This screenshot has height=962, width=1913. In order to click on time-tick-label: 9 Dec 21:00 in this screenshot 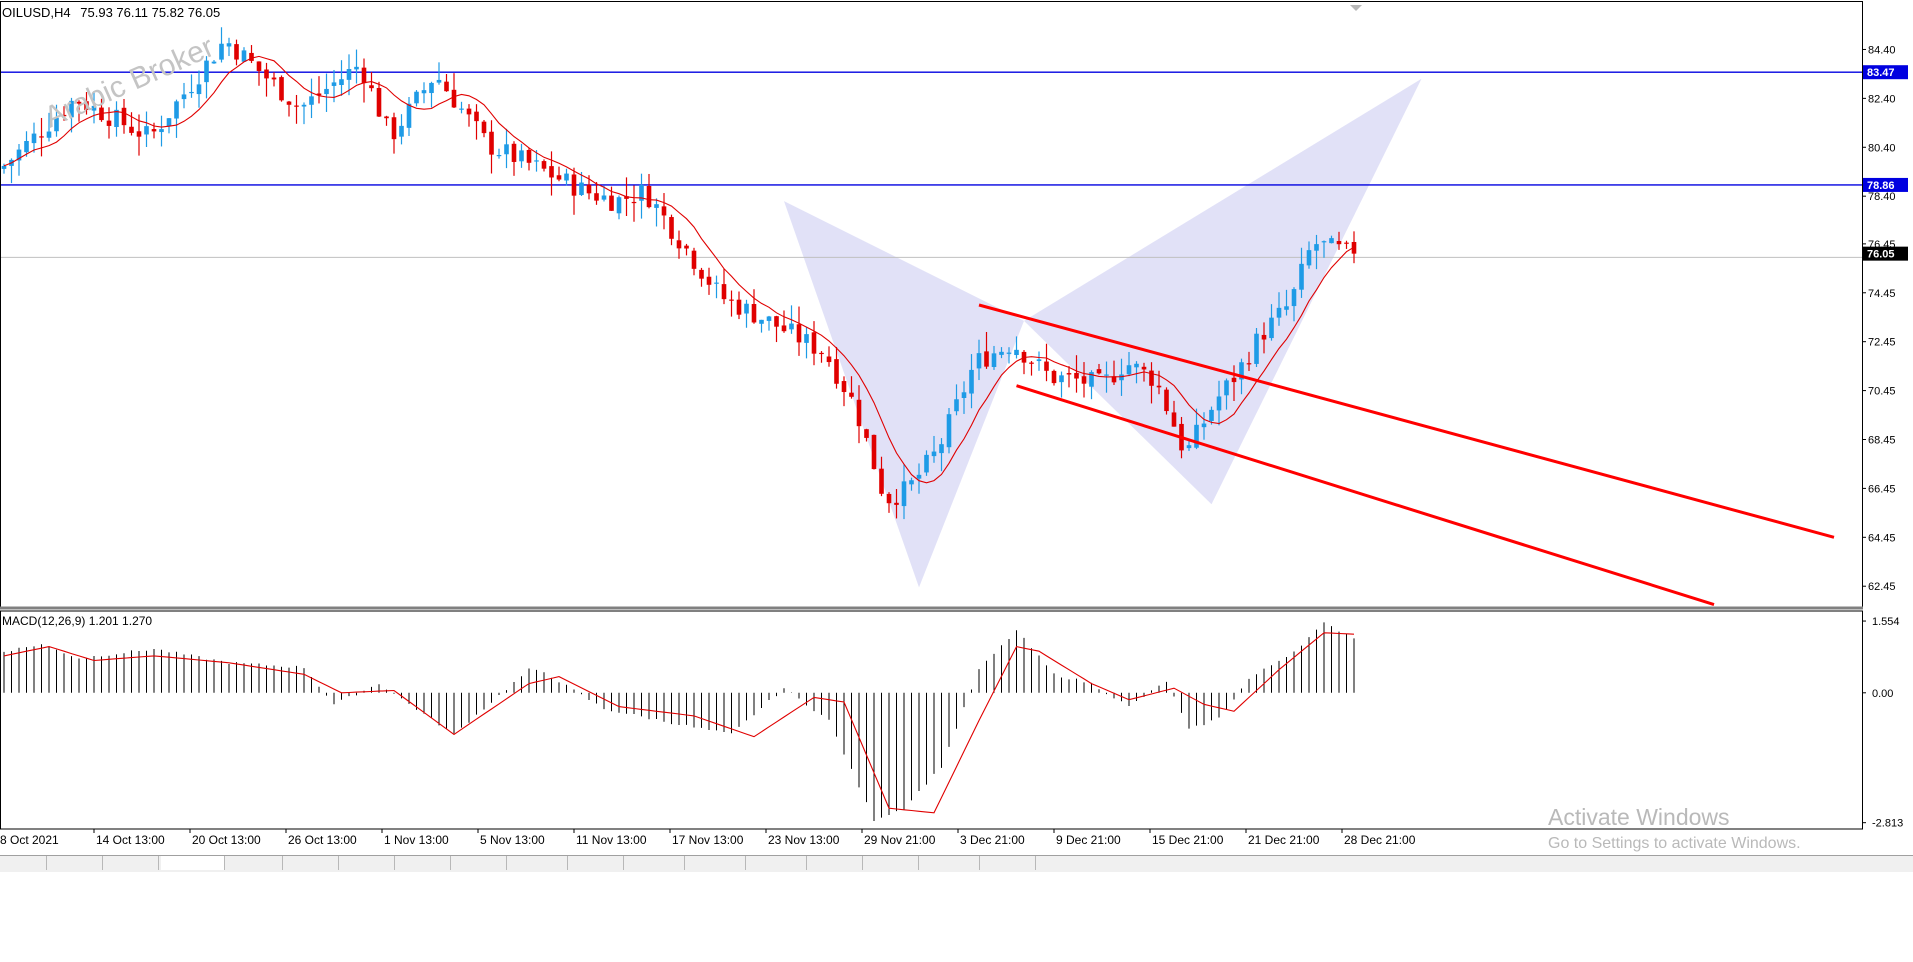, I will do `click(1088, 840)`.